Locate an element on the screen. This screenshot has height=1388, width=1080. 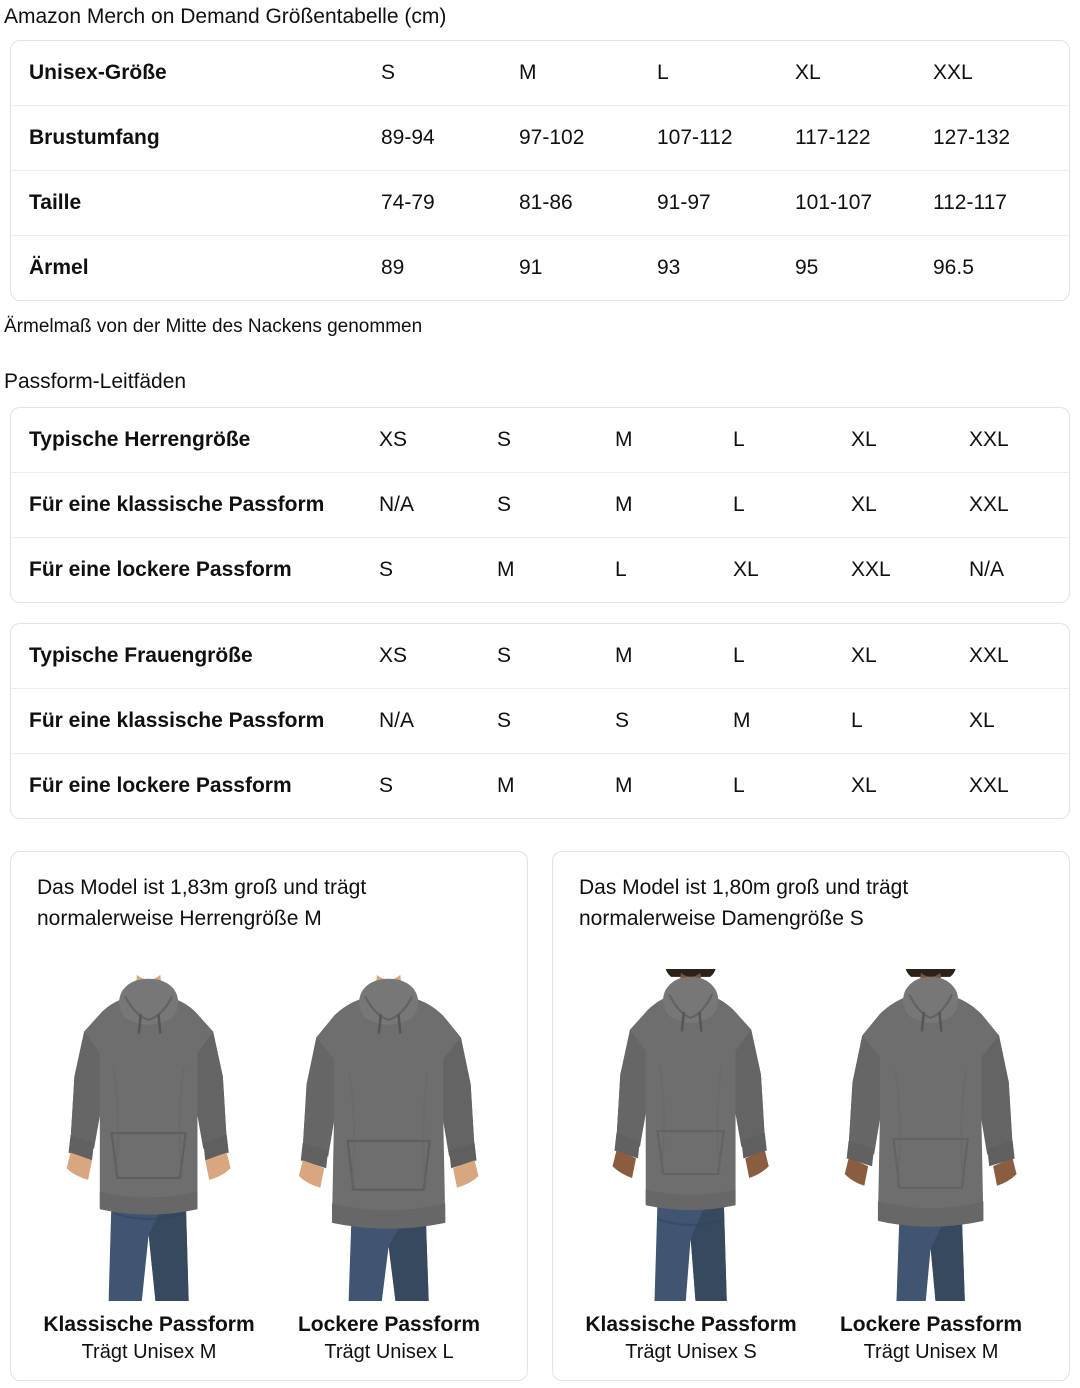
mens-model-figures is located at coordinates (269, 1120).